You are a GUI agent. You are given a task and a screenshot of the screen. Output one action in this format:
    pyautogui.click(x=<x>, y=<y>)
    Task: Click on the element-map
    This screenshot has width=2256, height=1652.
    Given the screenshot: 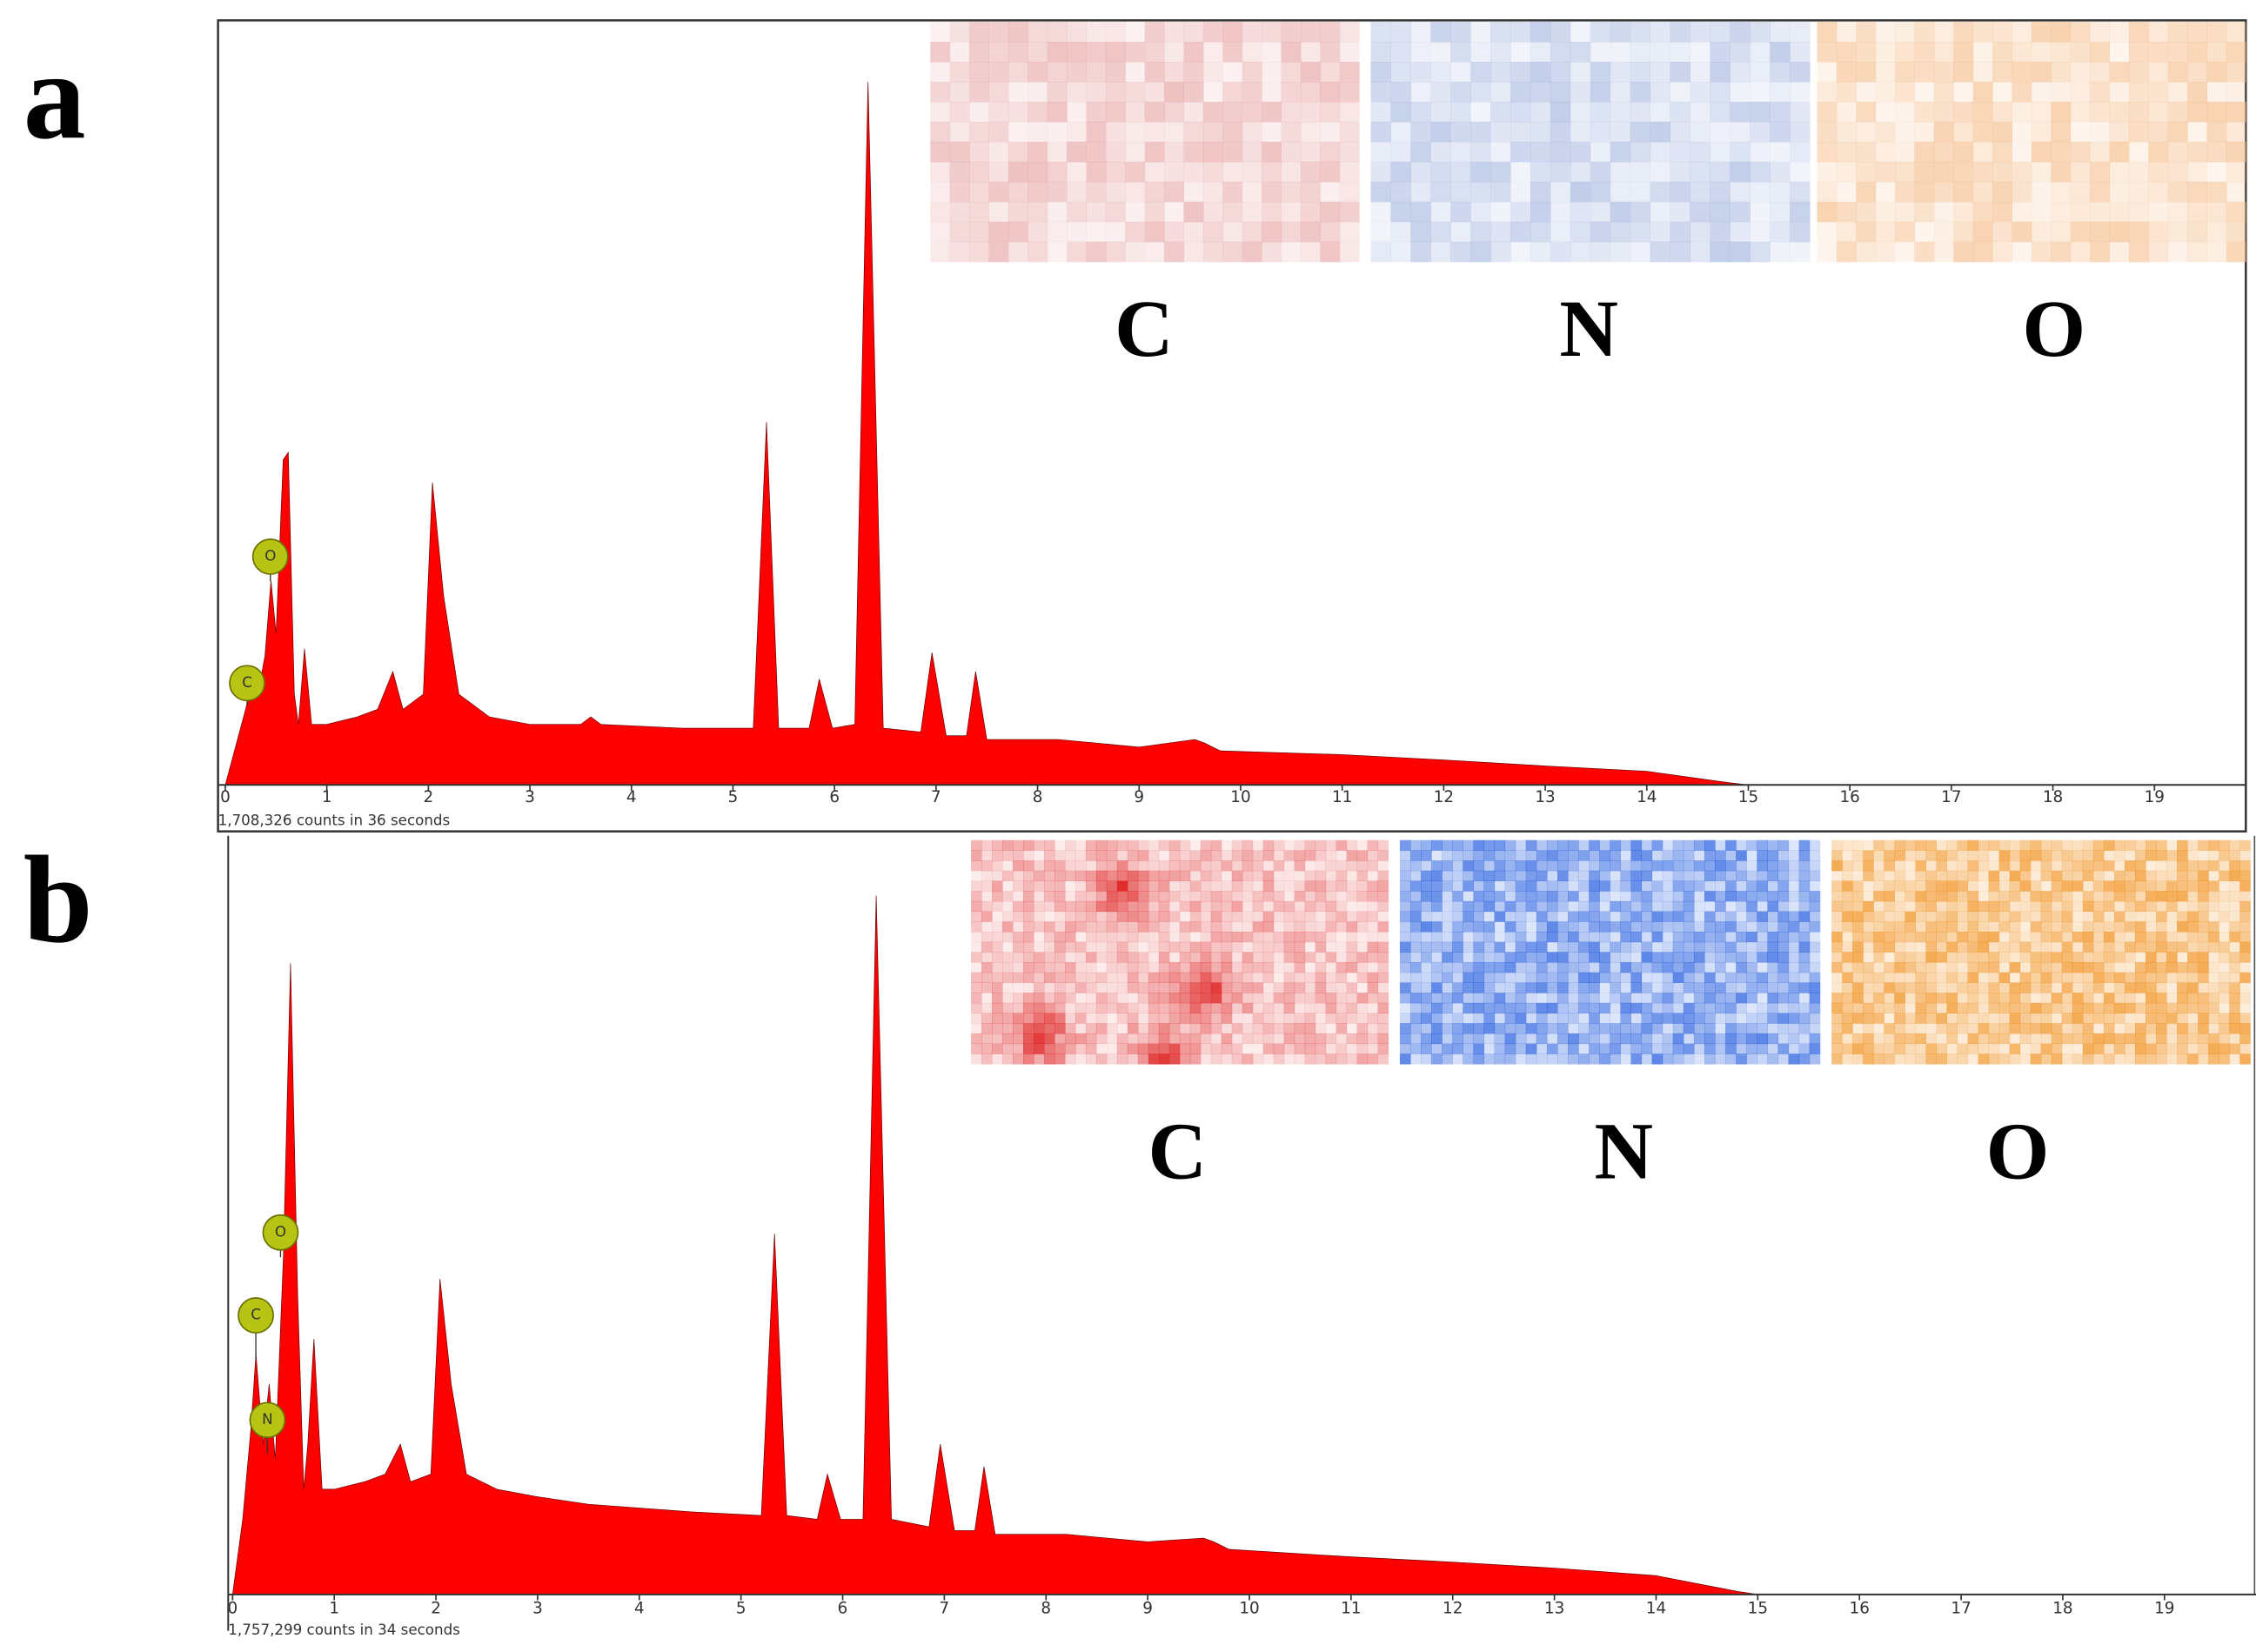 What is the action you would take?
    pyautogui.click(x=1145, y=142)
    